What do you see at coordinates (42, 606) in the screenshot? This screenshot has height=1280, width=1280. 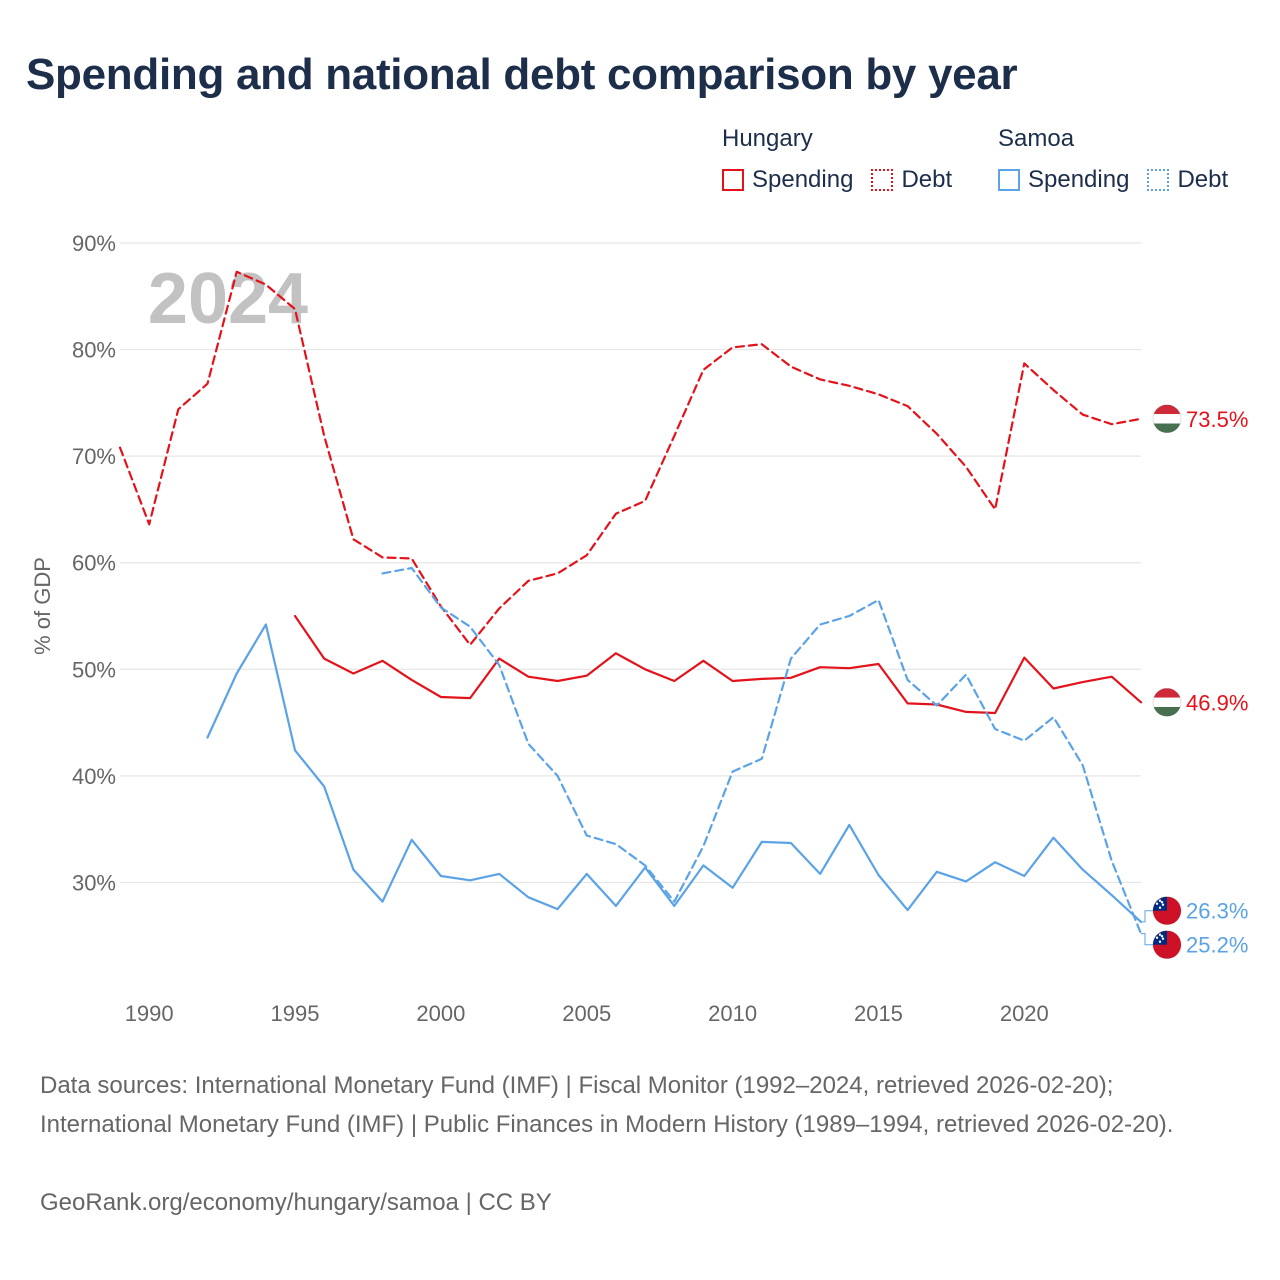 I see `y-axis-label: % of GDP` at bounding box center [42, 606].